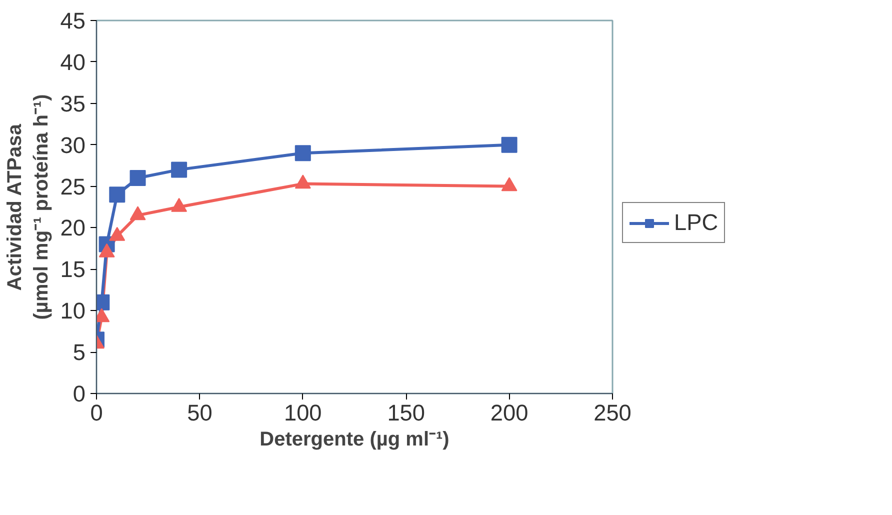 The height and width of the screenshot is (515, 892). I want to click on y-axis-title: Actividad ATPasa (µmol mg⁻¹ proteína h⁻¹), so click(28, 207).